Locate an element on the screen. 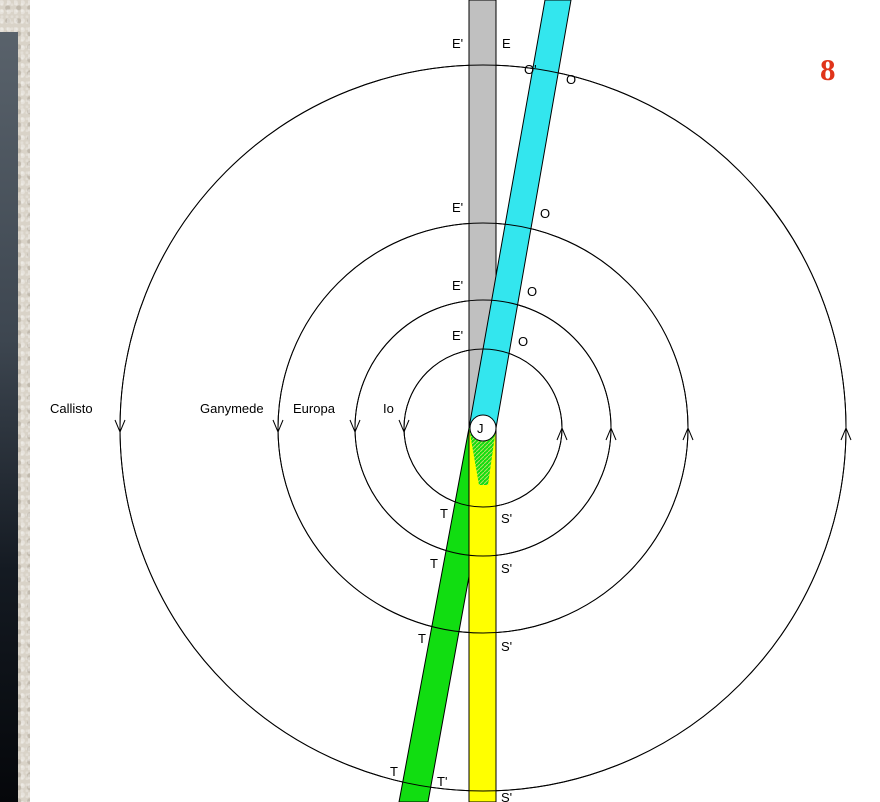 Image resolution: width=880 pixels, height=802 pixels. jupiter-circle is located at coordinates (483, 428).